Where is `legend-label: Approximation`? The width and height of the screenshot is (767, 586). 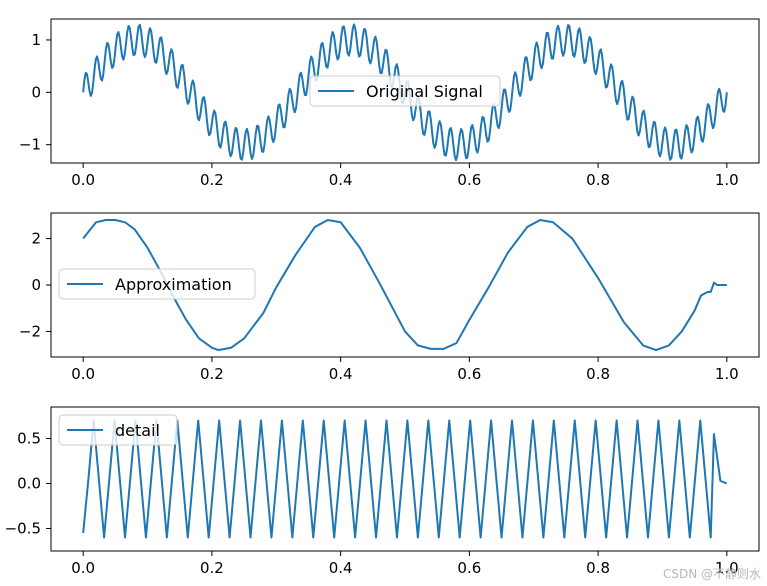 legend-label: Approximation is located at coordinates (173, 284).